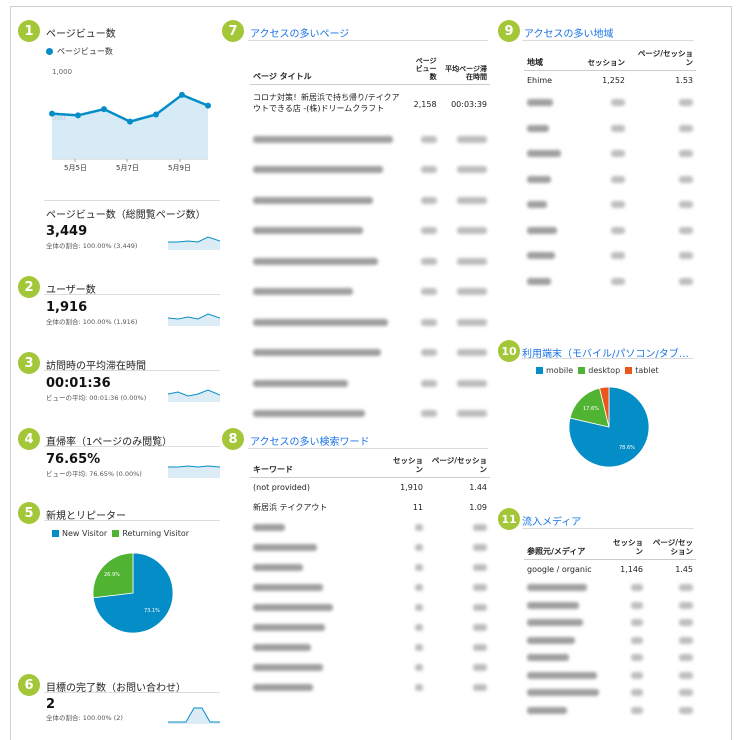  Describe the element at coordinates (464, 66) in the screenshot. I see `col-avg-time: 平均ページ滞在時間` at that location.